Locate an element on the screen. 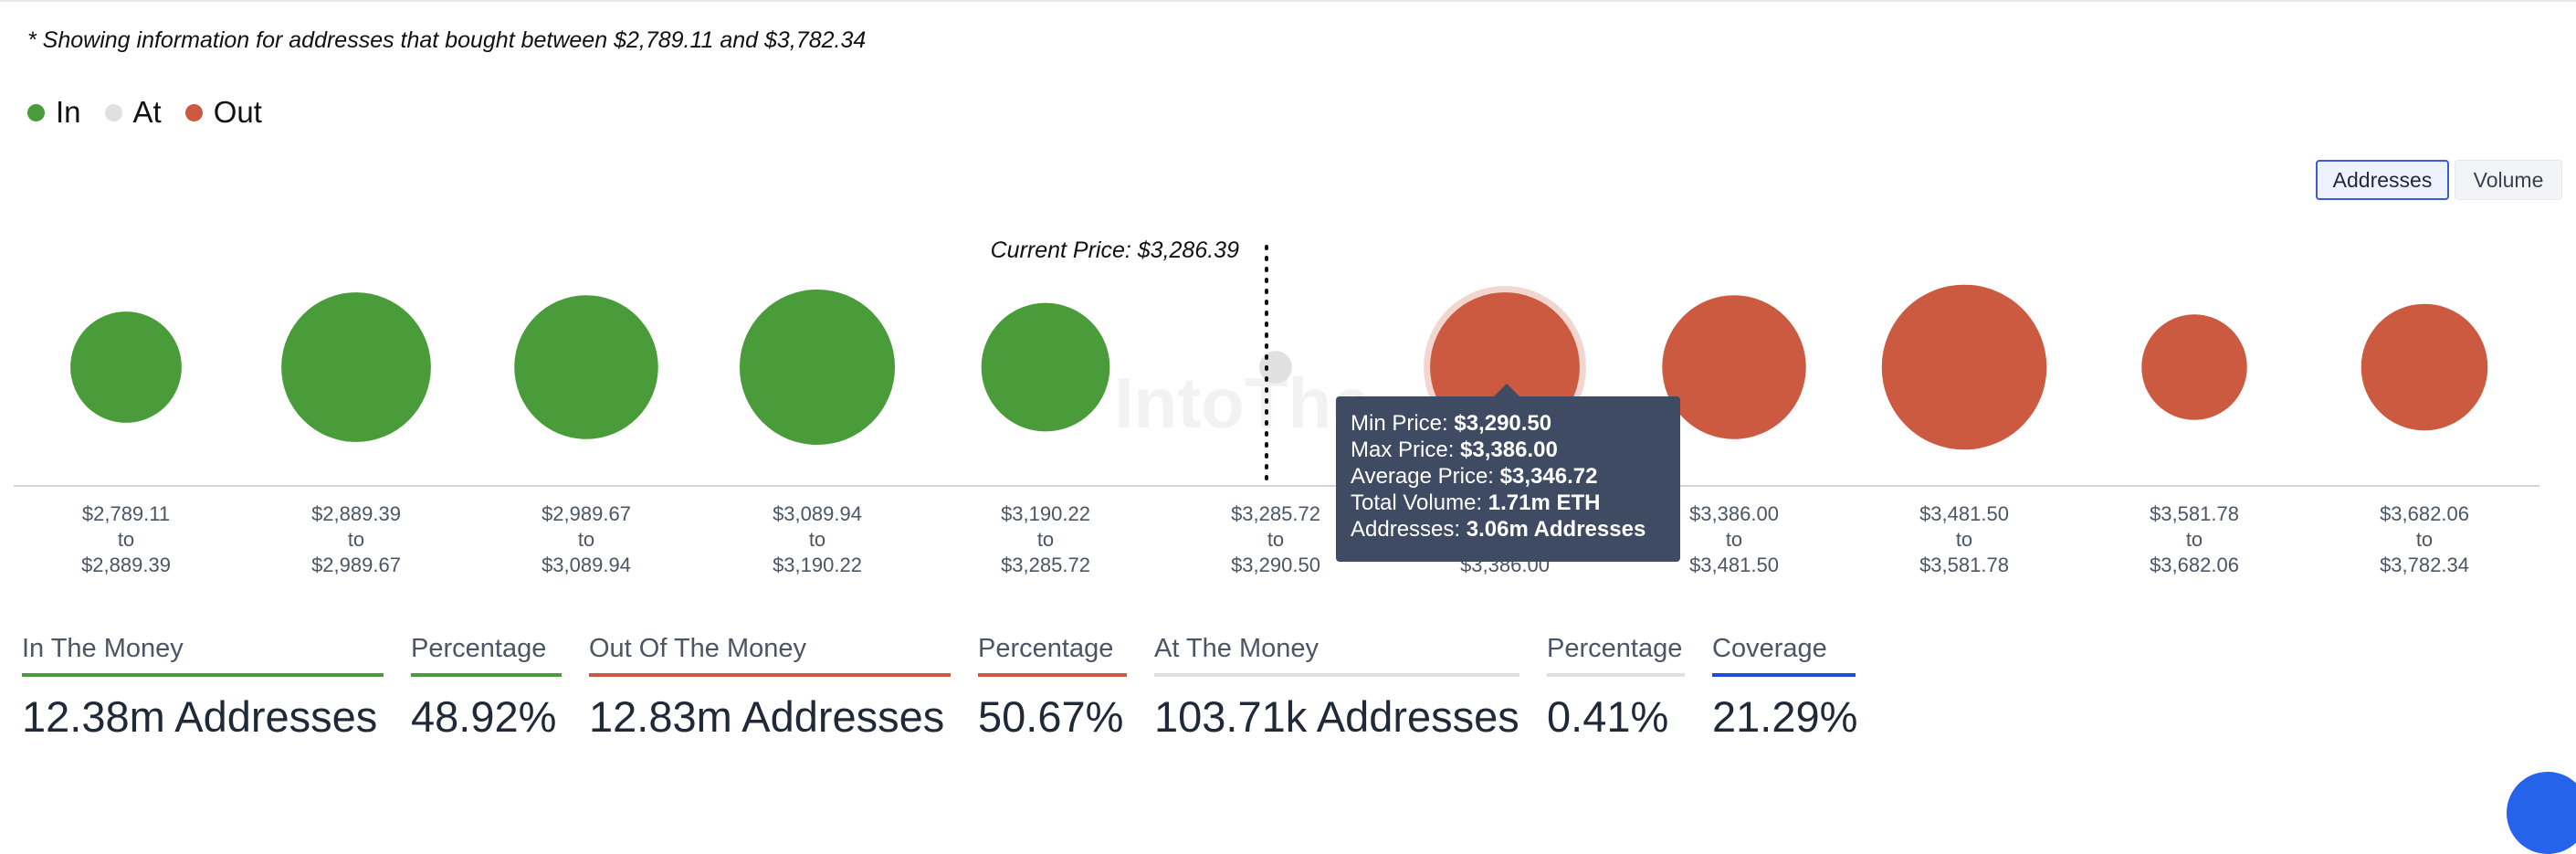 This screenshot has height=854, width=2576. chat-launcher-button is located at coordinates (2541, 813).